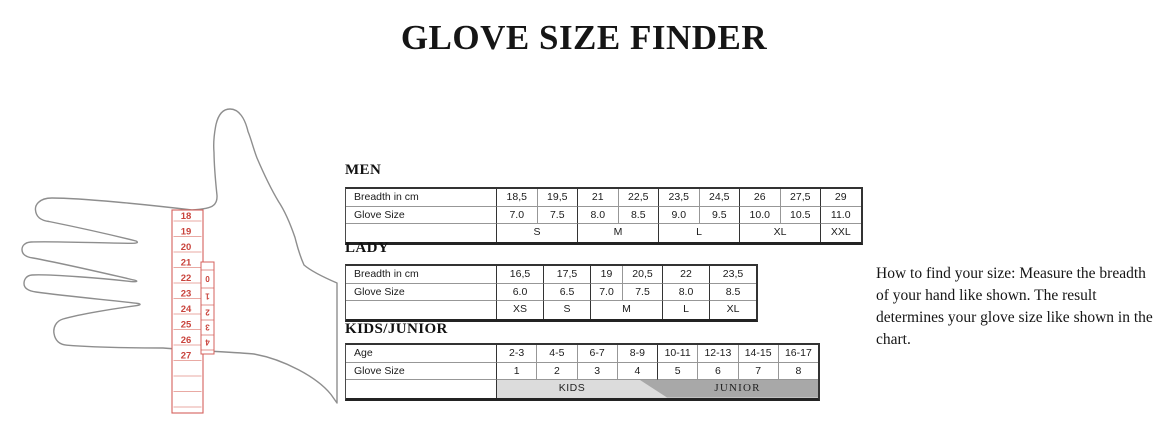  Describe the element at coordinates (186, 309) in the screenshot. I see `tape-number: 24` at that location.